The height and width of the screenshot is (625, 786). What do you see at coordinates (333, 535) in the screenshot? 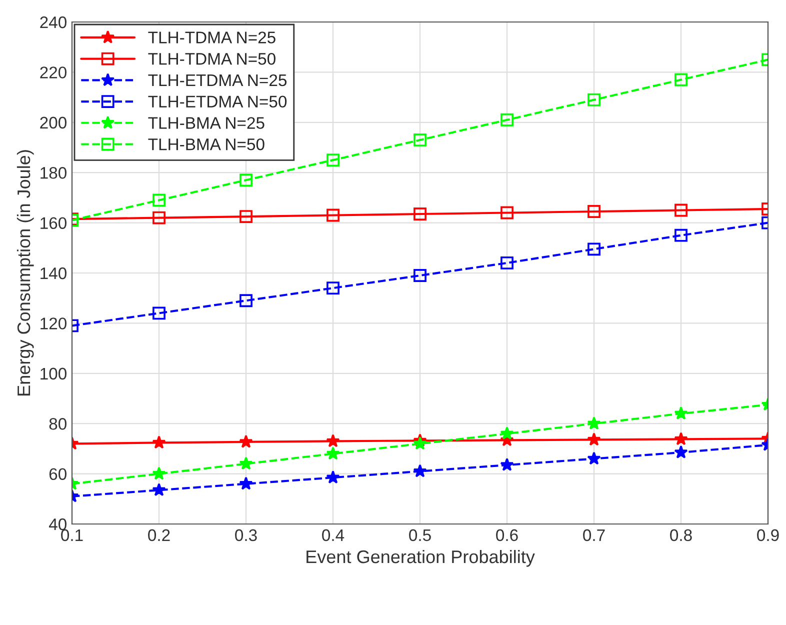
I see `x-tick-label: 0.4` at bounding box center [333, 535].